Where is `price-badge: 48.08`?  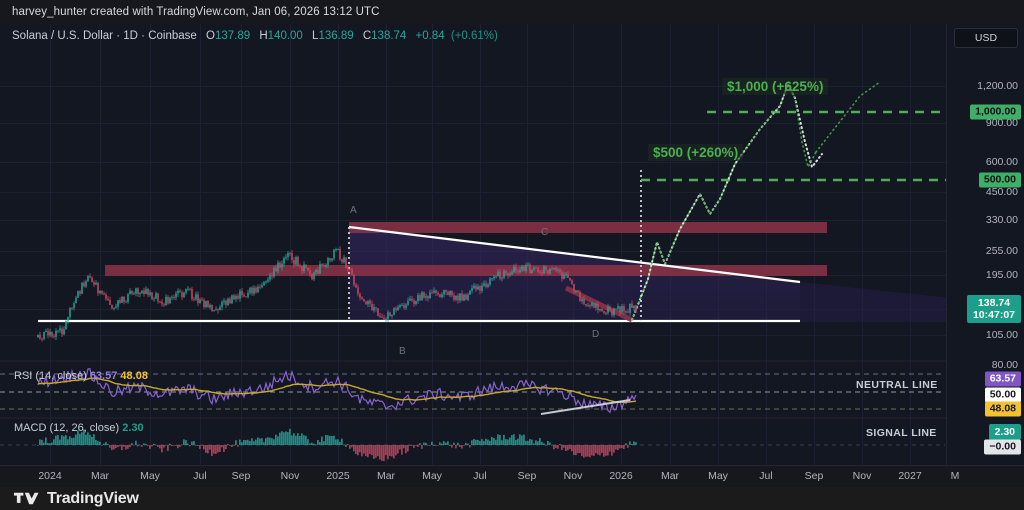 price-badge: 48.08 is located at coordinates (1002, 409).